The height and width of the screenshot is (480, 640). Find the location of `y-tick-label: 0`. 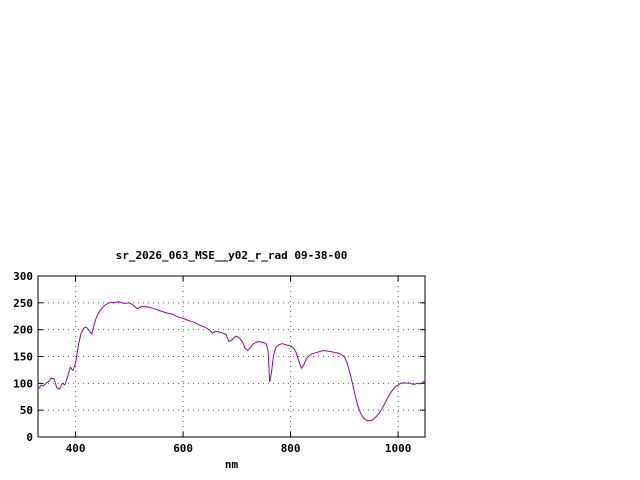

y-tick-label: 0 is located at coordinates (29, 437).